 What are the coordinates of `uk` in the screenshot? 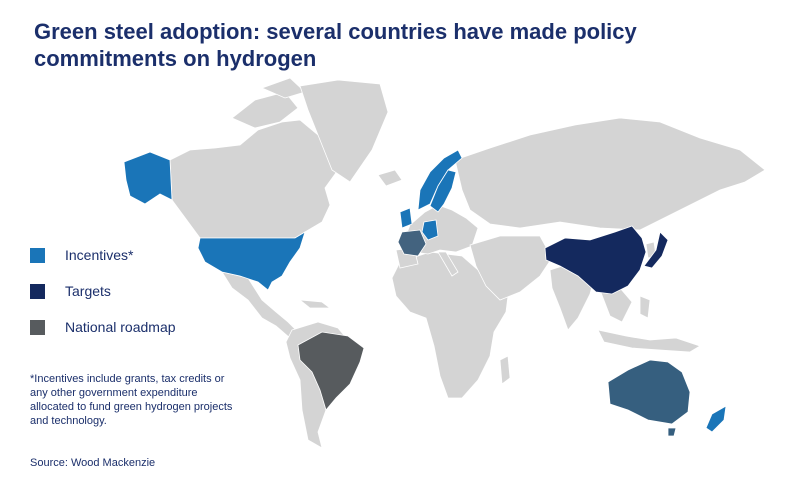 It's located at (406, 218).